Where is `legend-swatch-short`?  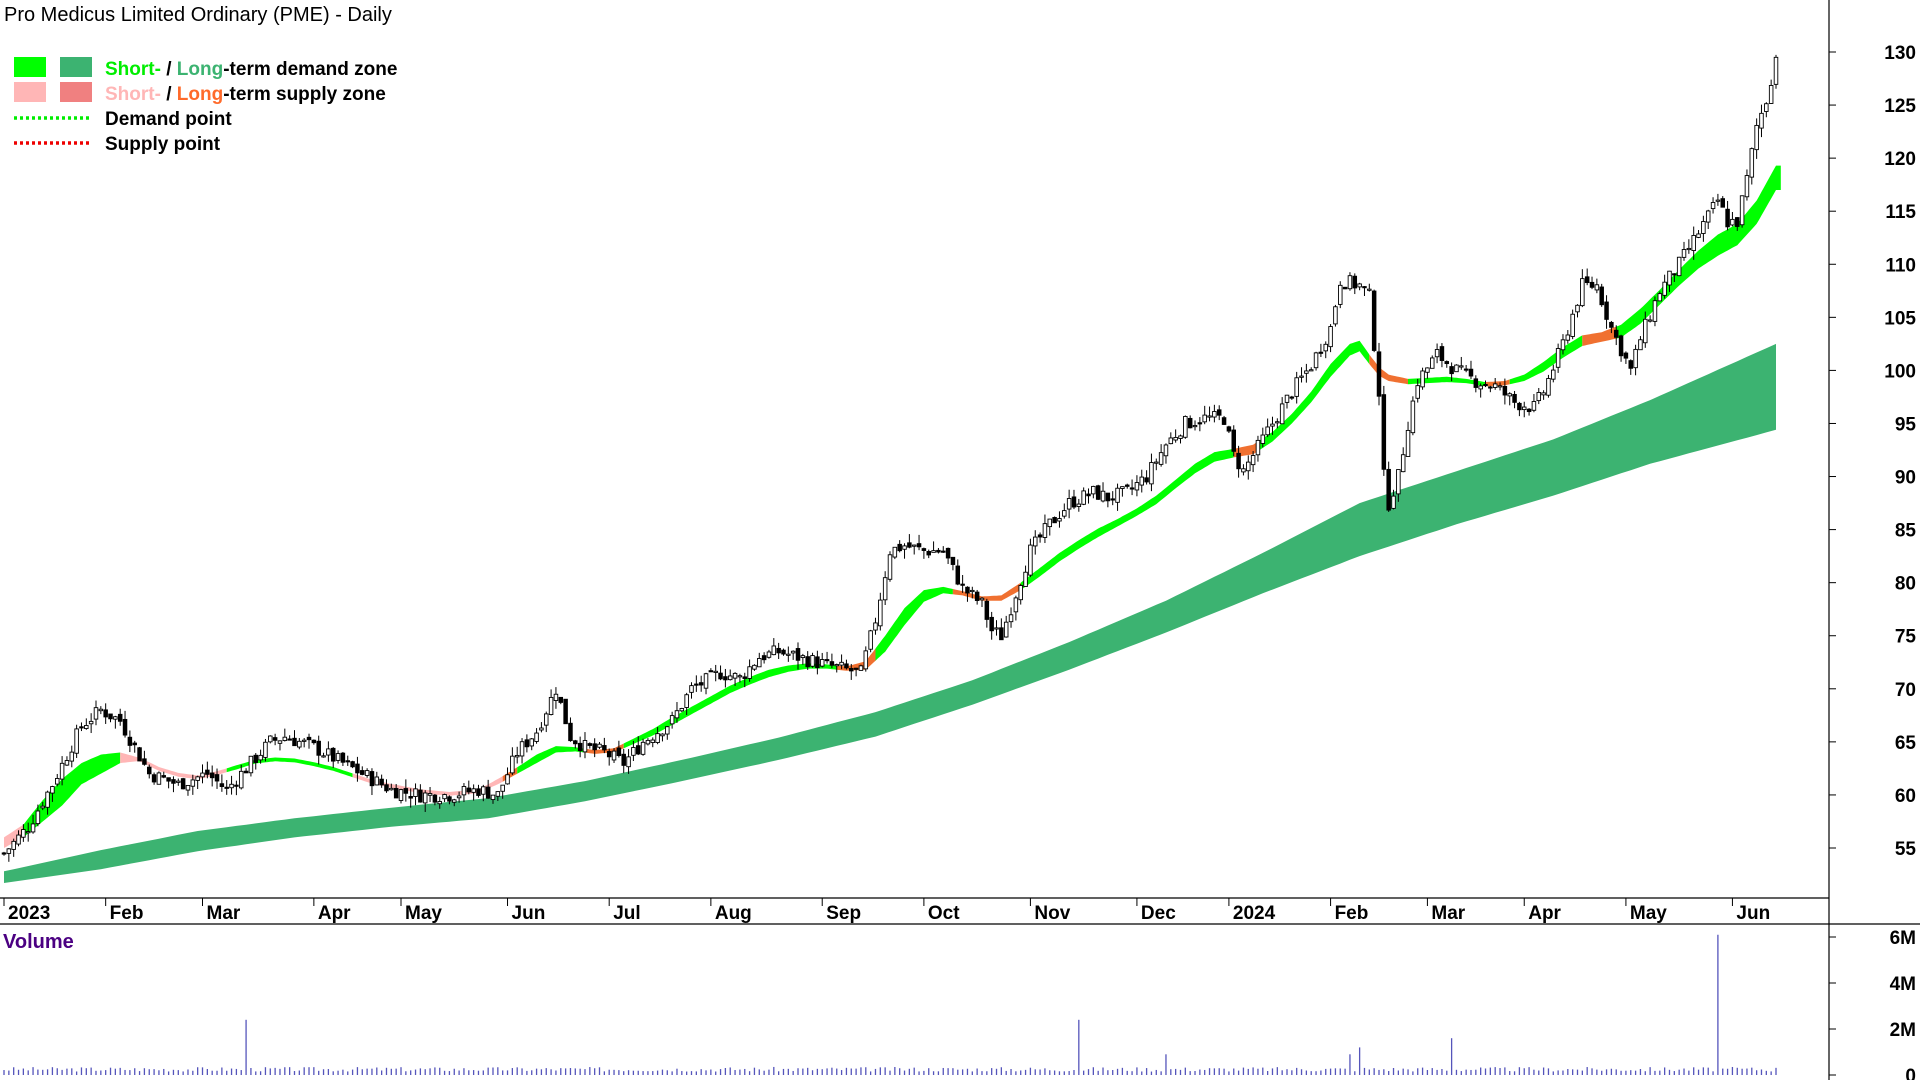 legend-swatch-short is located at coordinates (30, 92).